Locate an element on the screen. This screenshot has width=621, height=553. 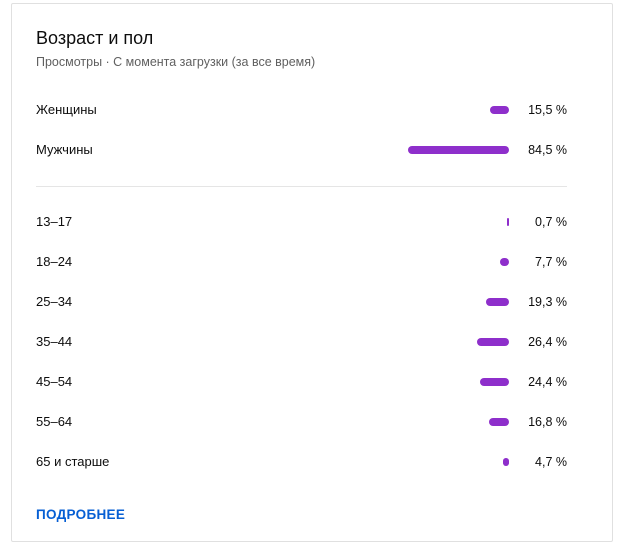
age-row: 45–54 24,4 % is located at coordinates (301, 382).